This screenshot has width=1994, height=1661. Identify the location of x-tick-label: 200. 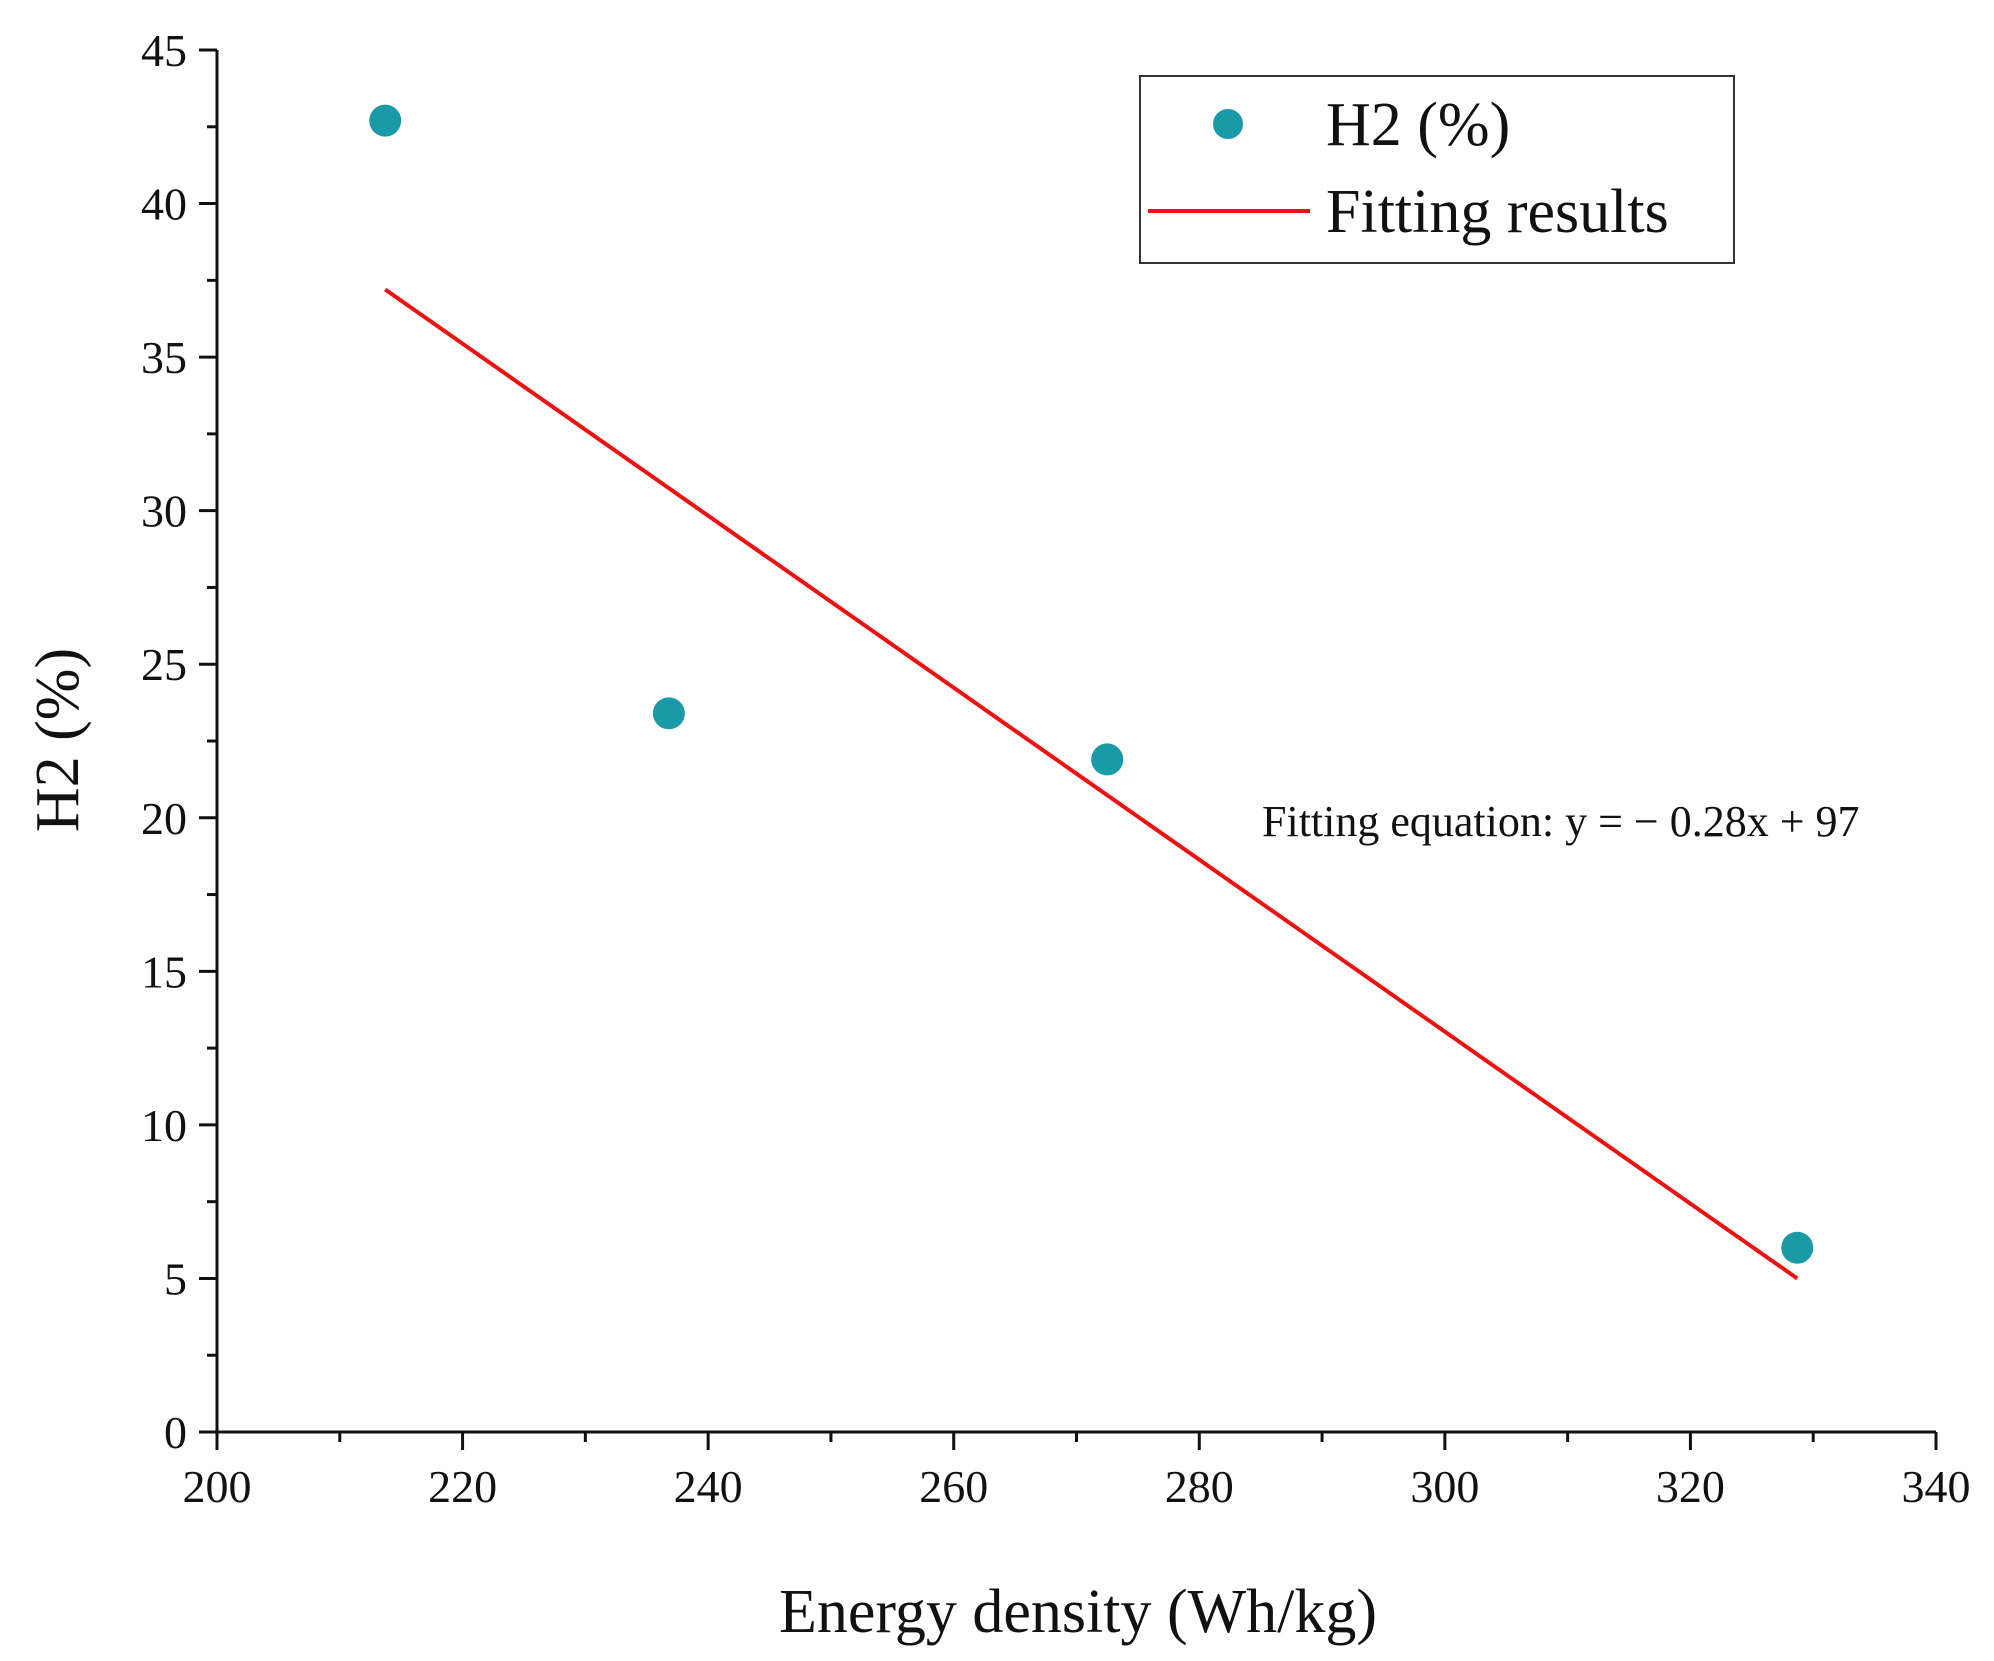
(217, 1486).